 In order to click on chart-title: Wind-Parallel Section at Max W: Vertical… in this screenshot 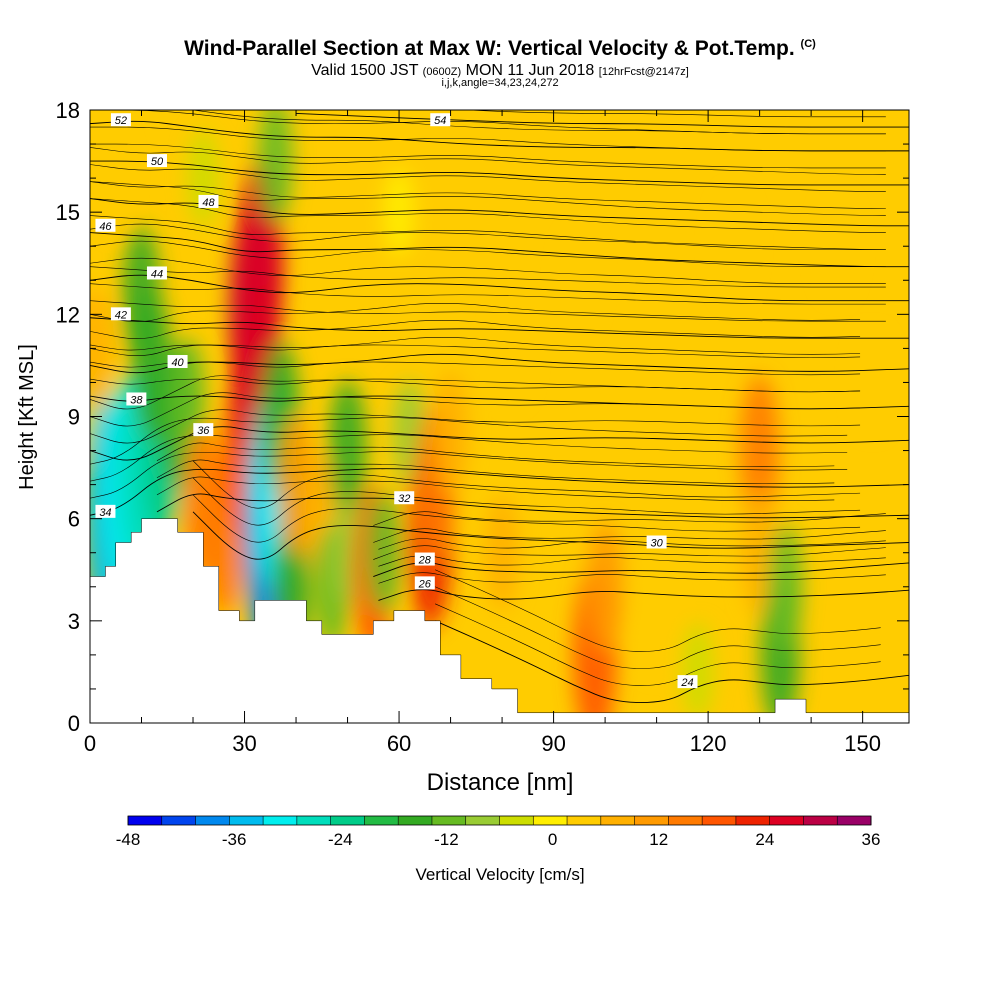, I will do `click(500, 48)`.